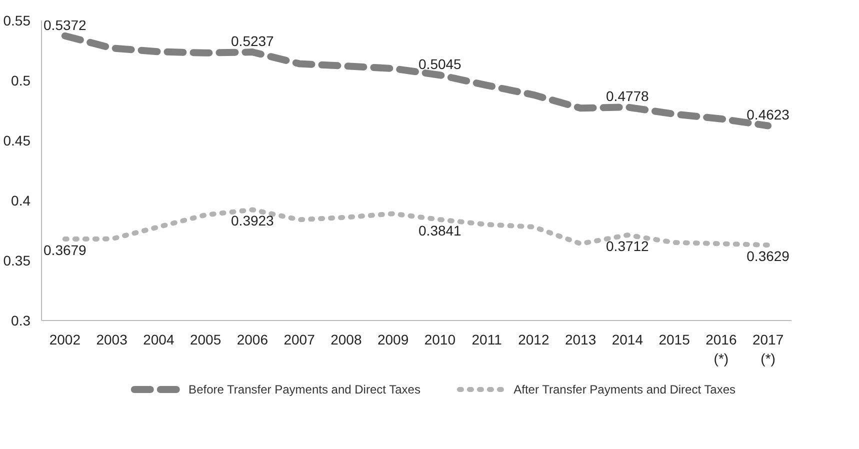  I want to click on x-tick-label: 2006, so click(252, 340).